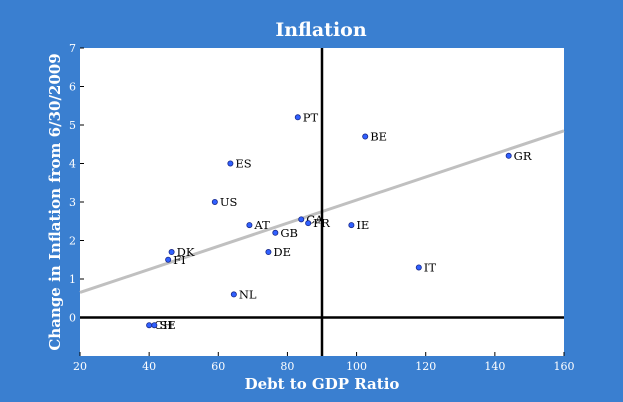  What do you see at coordinates (76, 183) in the screenshot?
I see `y-ticks-group: 0 1 2 3 4 5 6 7` at bounding box center [76, 183].